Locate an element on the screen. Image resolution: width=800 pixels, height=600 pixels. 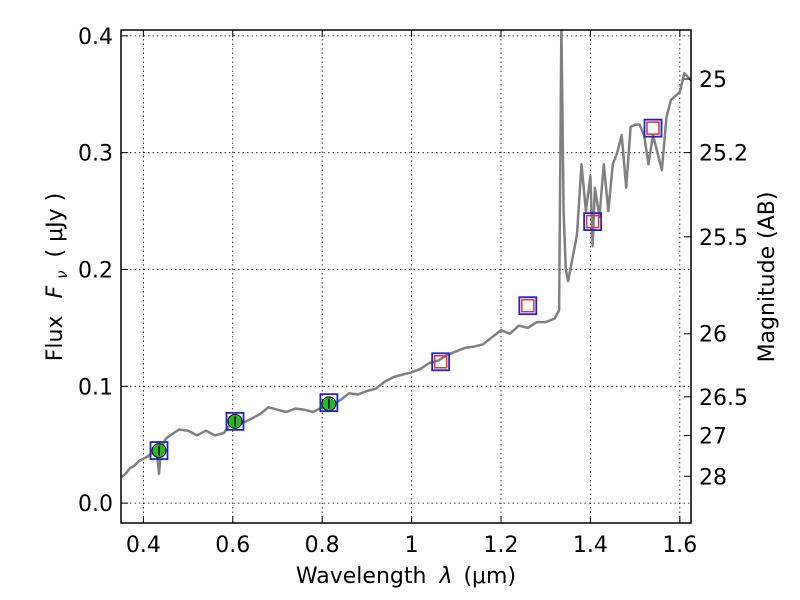
x-tick-label: 0.4 is located at coordinates (143, 545).